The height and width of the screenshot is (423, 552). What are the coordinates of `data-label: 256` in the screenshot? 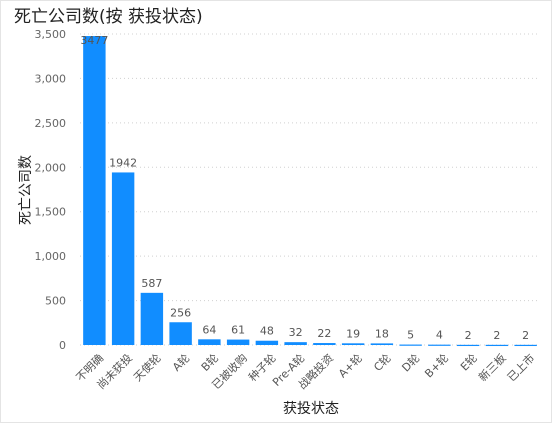 It's located at (180, 312).